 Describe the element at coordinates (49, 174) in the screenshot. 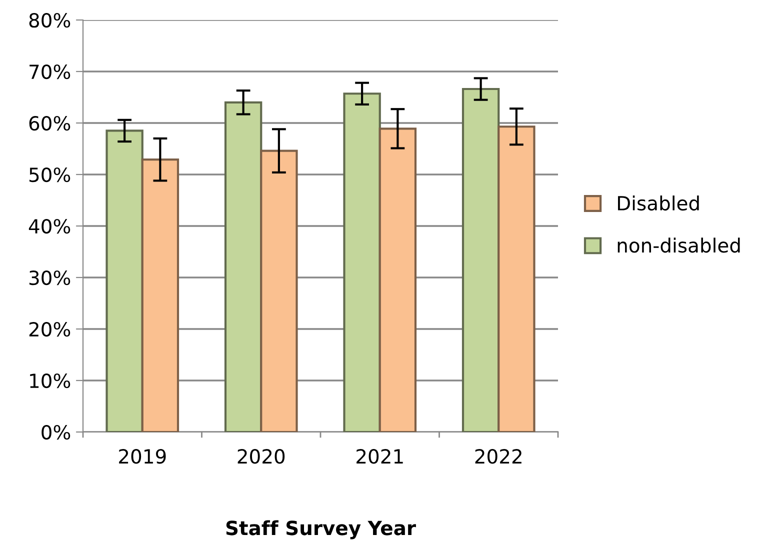

I see `y-tick-label: 50%` at that location.